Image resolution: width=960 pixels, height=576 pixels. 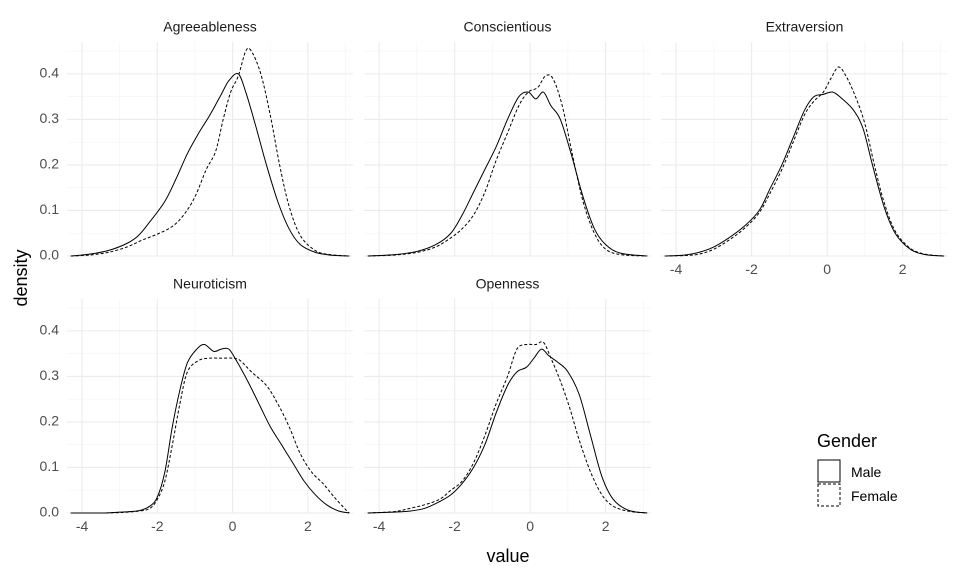 I want to click on legend-label-female: Female, so click(x=874, y=496).